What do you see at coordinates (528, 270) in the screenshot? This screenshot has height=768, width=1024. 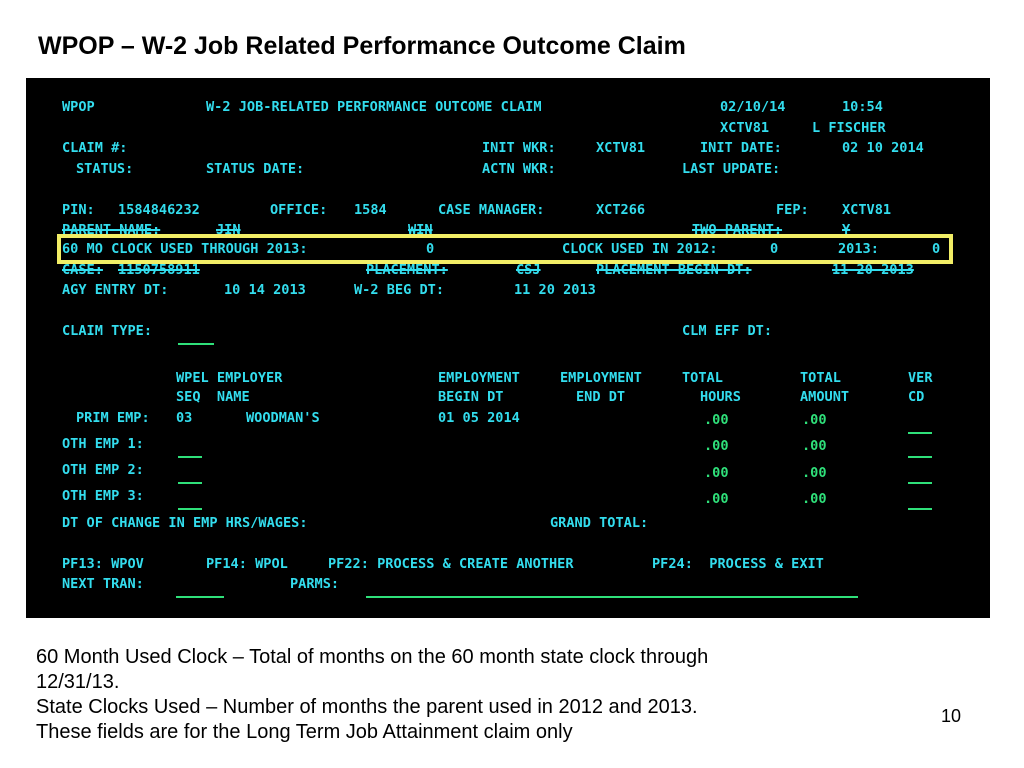 I see `placement-value: CSJ` at bounding box center [528, 270].